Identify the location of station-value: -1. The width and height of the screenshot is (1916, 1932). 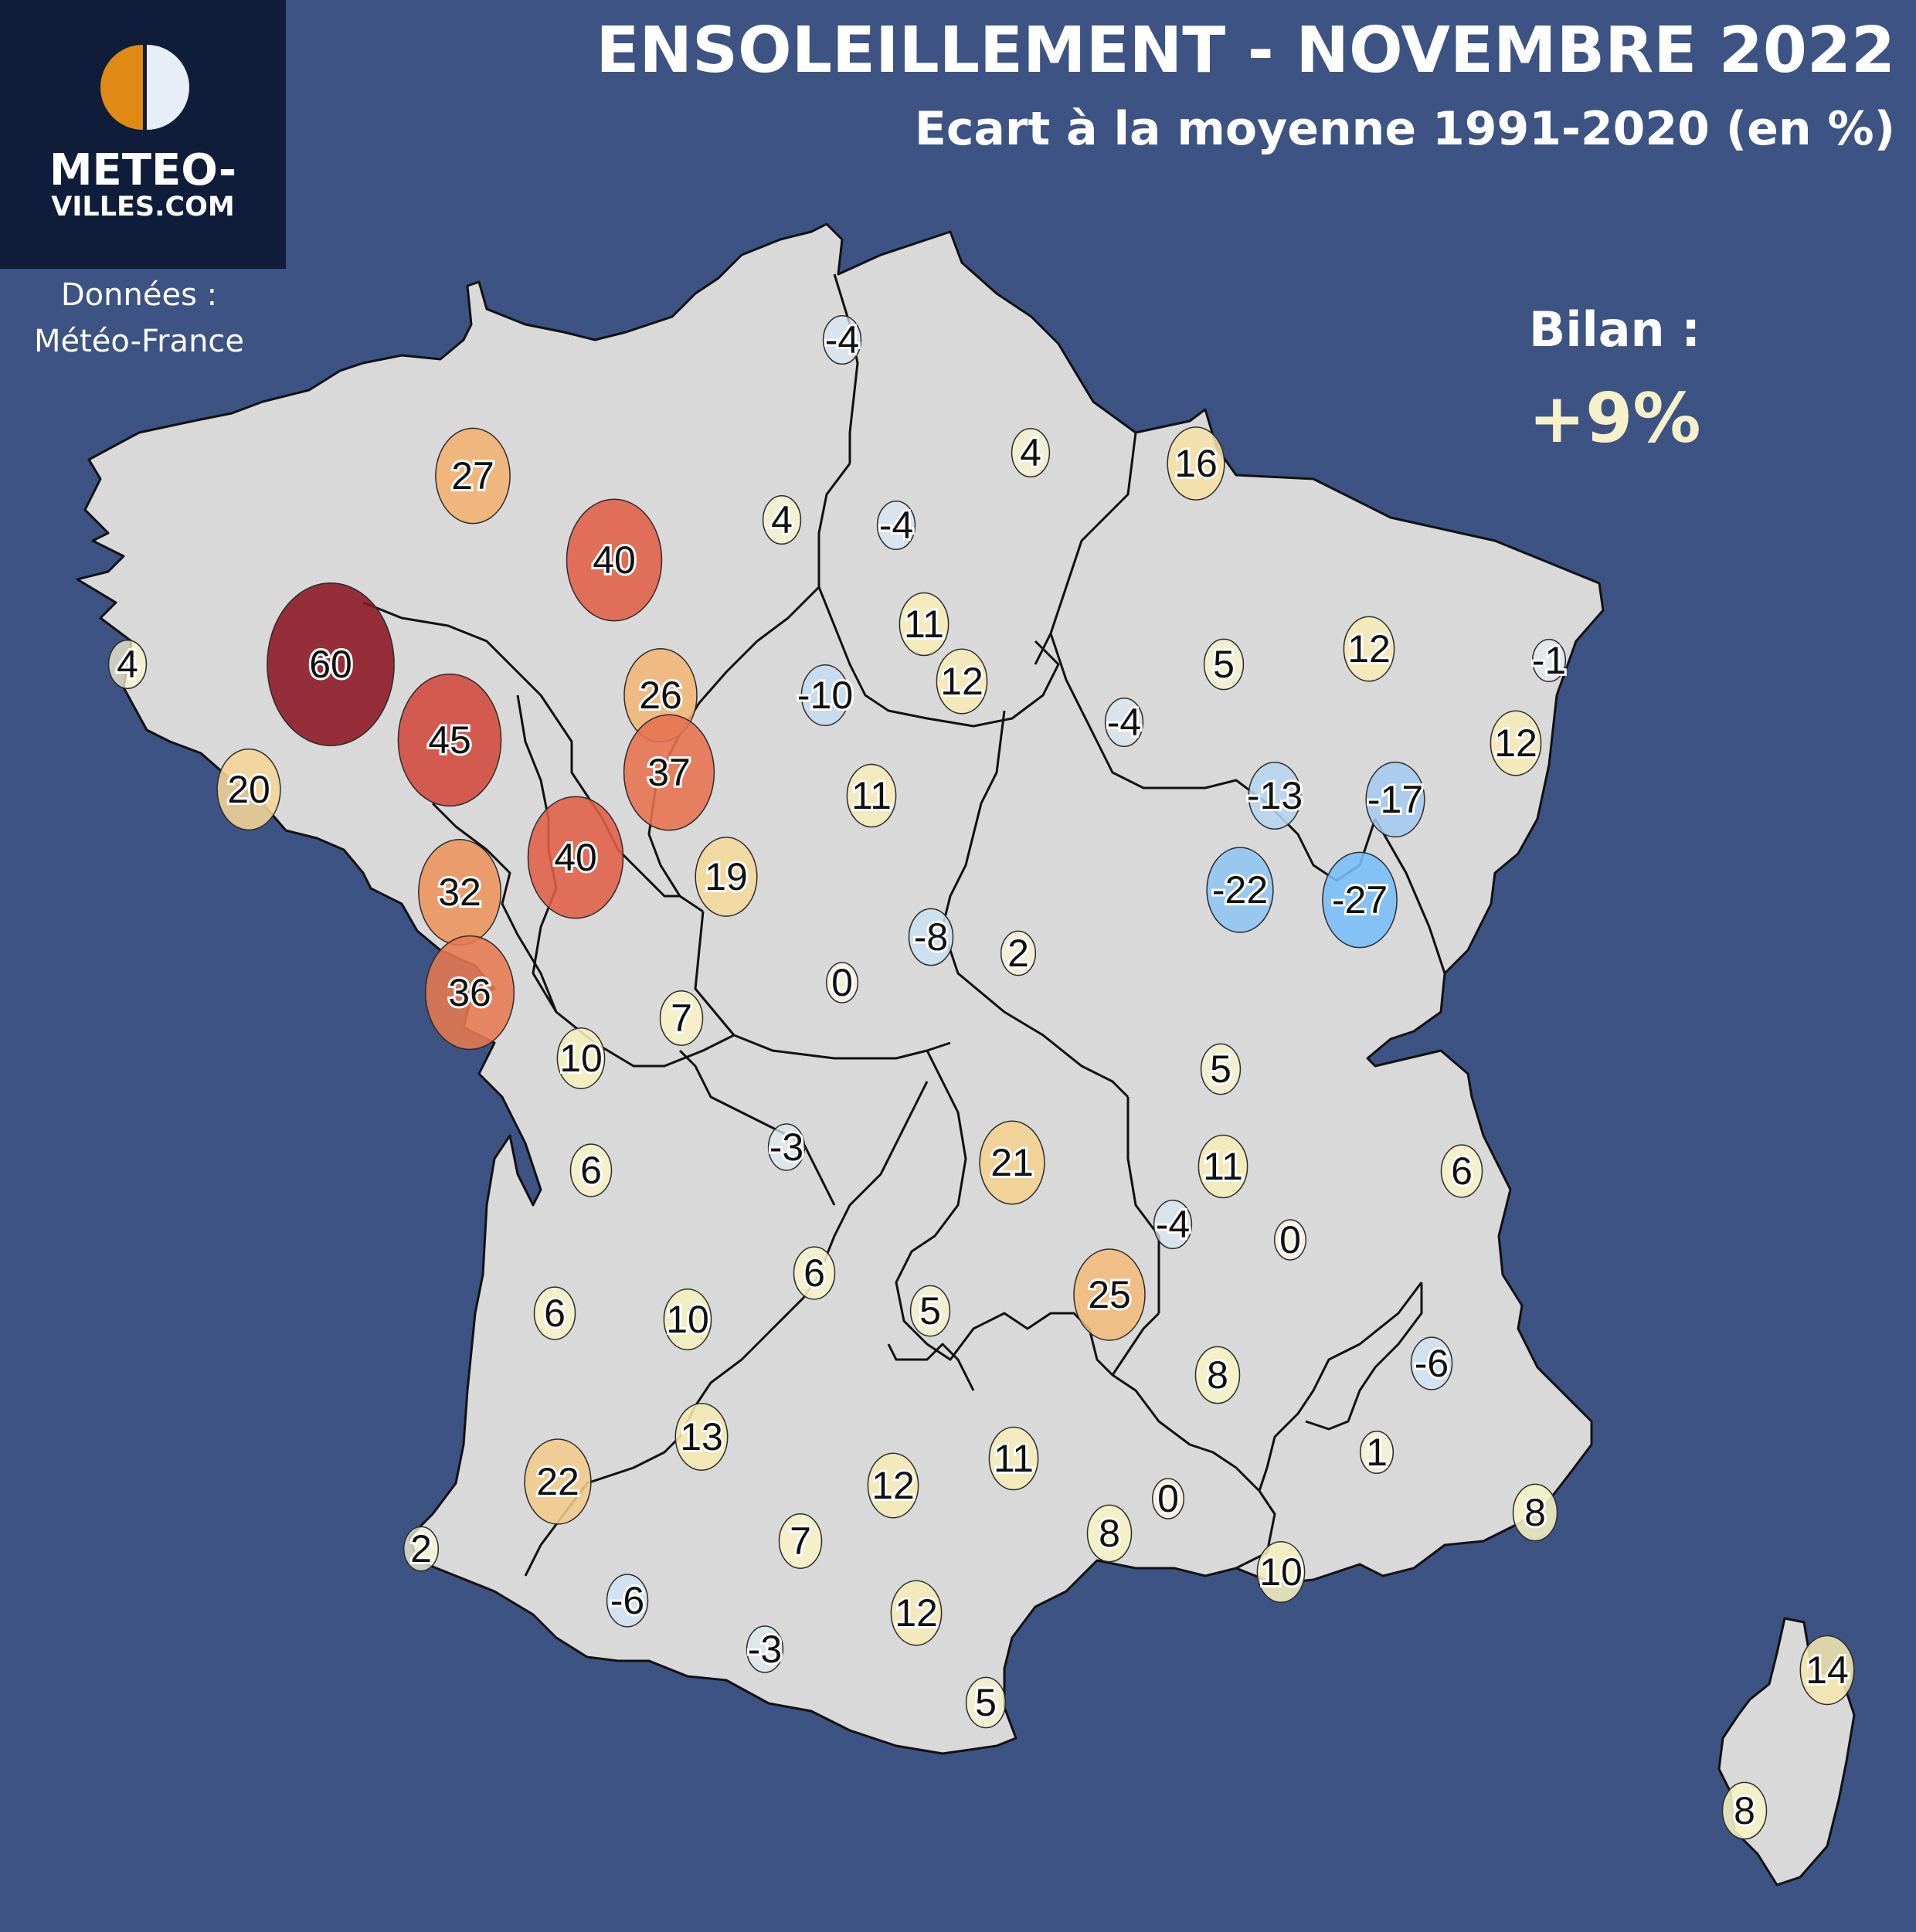
(1549, 661).